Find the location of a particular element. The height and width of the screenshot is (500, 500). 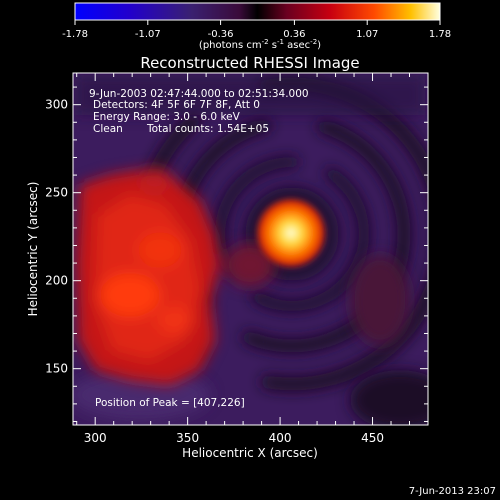

colorbar-tick-label: 1.07 is located at coordinates (367, 34).